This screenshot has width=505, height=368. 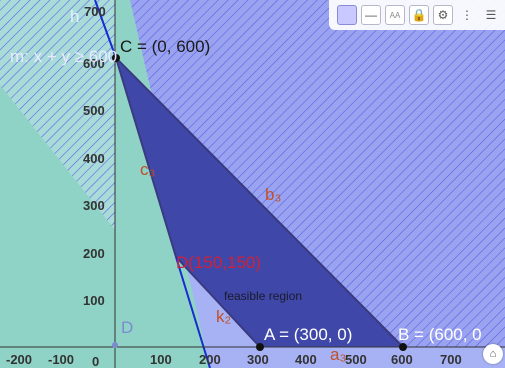 What do you see at coordinates (193, 312) in the screenshot?
I see `line-blue-steep` at bounding box center [193, 312].